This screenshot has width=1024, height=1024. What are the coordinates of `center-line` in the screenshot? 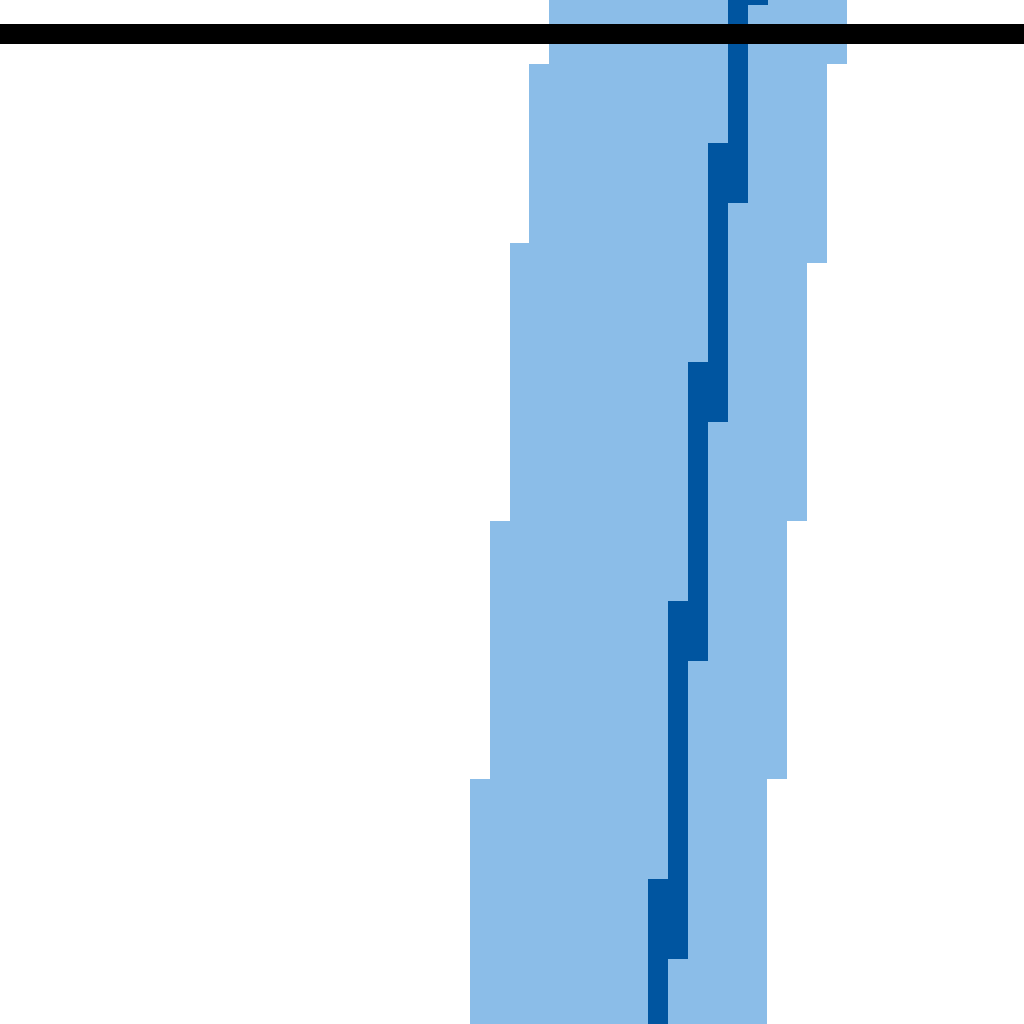 It's located at (708, 512).